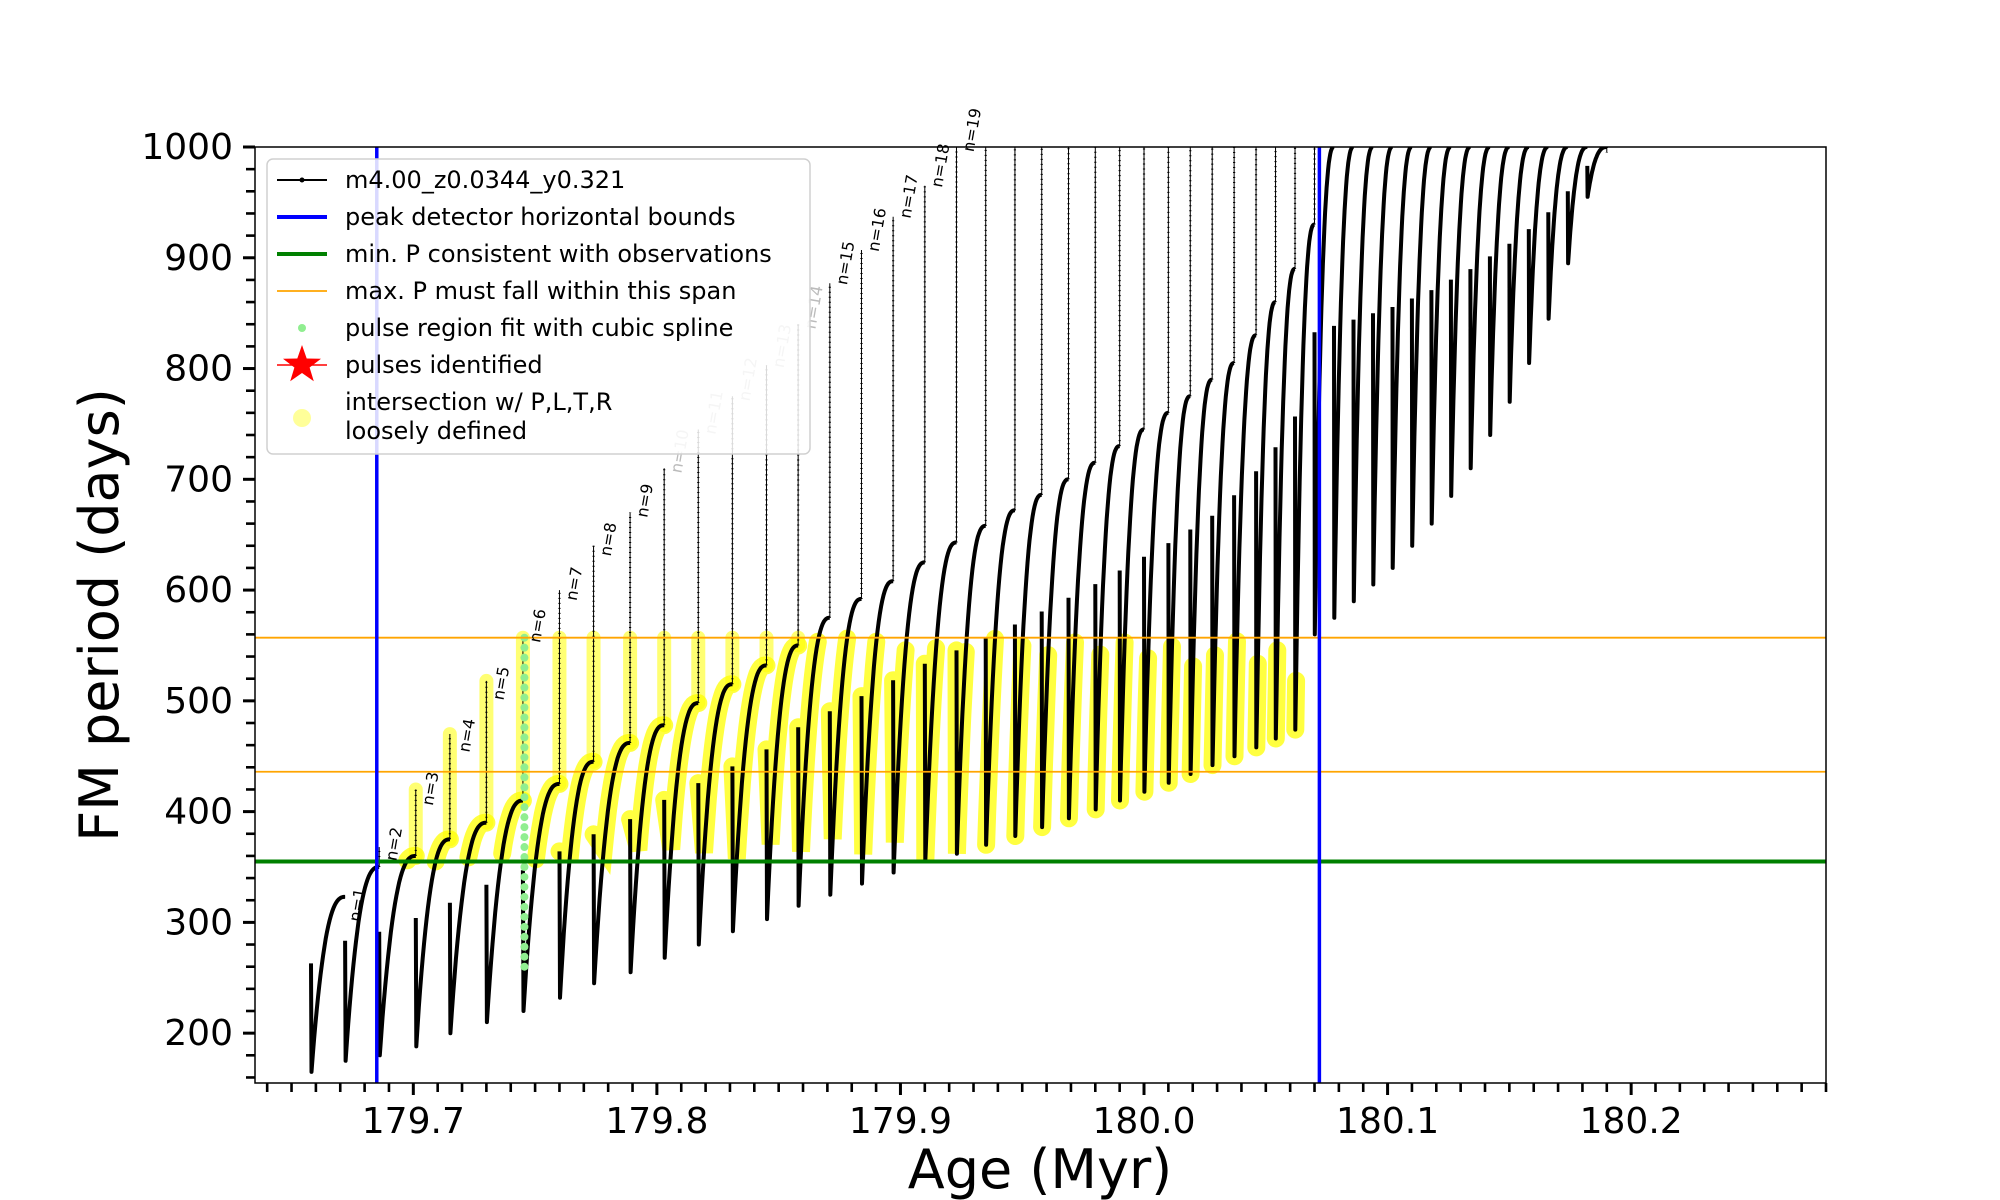  I want to click on legend-label: min. P consistent with observations, so click(558, 254).